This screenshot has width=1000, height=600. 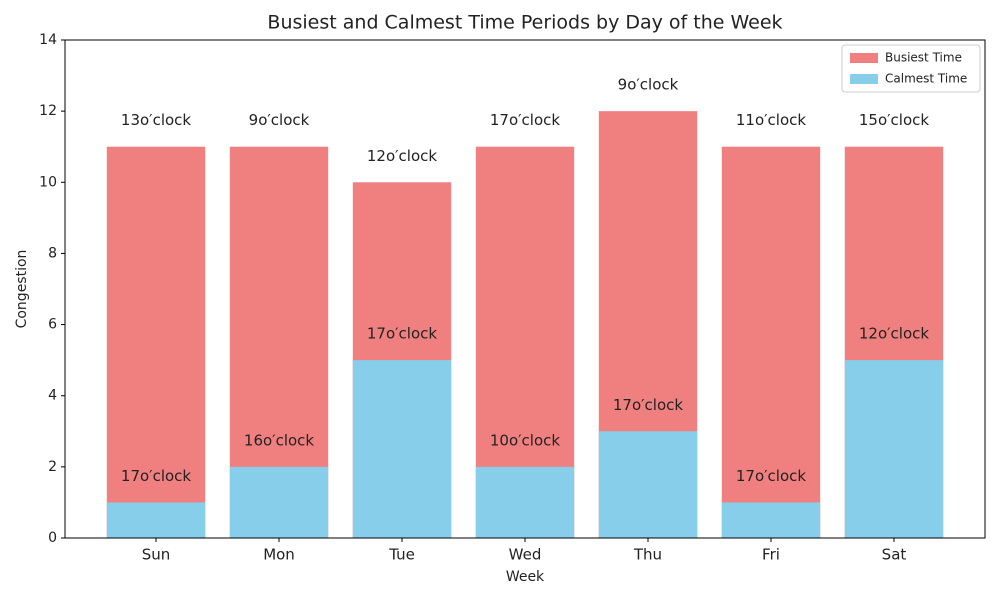 What do you see at coordinates (401, 555) in the screenshot?
I see `x-tick-label: Tue` at bounding box center [401, 555].